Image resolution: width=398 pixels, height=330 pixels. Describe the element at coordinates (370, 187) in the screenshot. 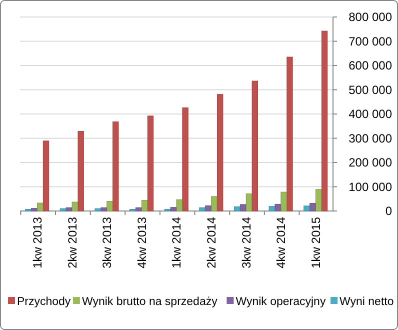

I see `y-tick-label: 100 000` at that location.